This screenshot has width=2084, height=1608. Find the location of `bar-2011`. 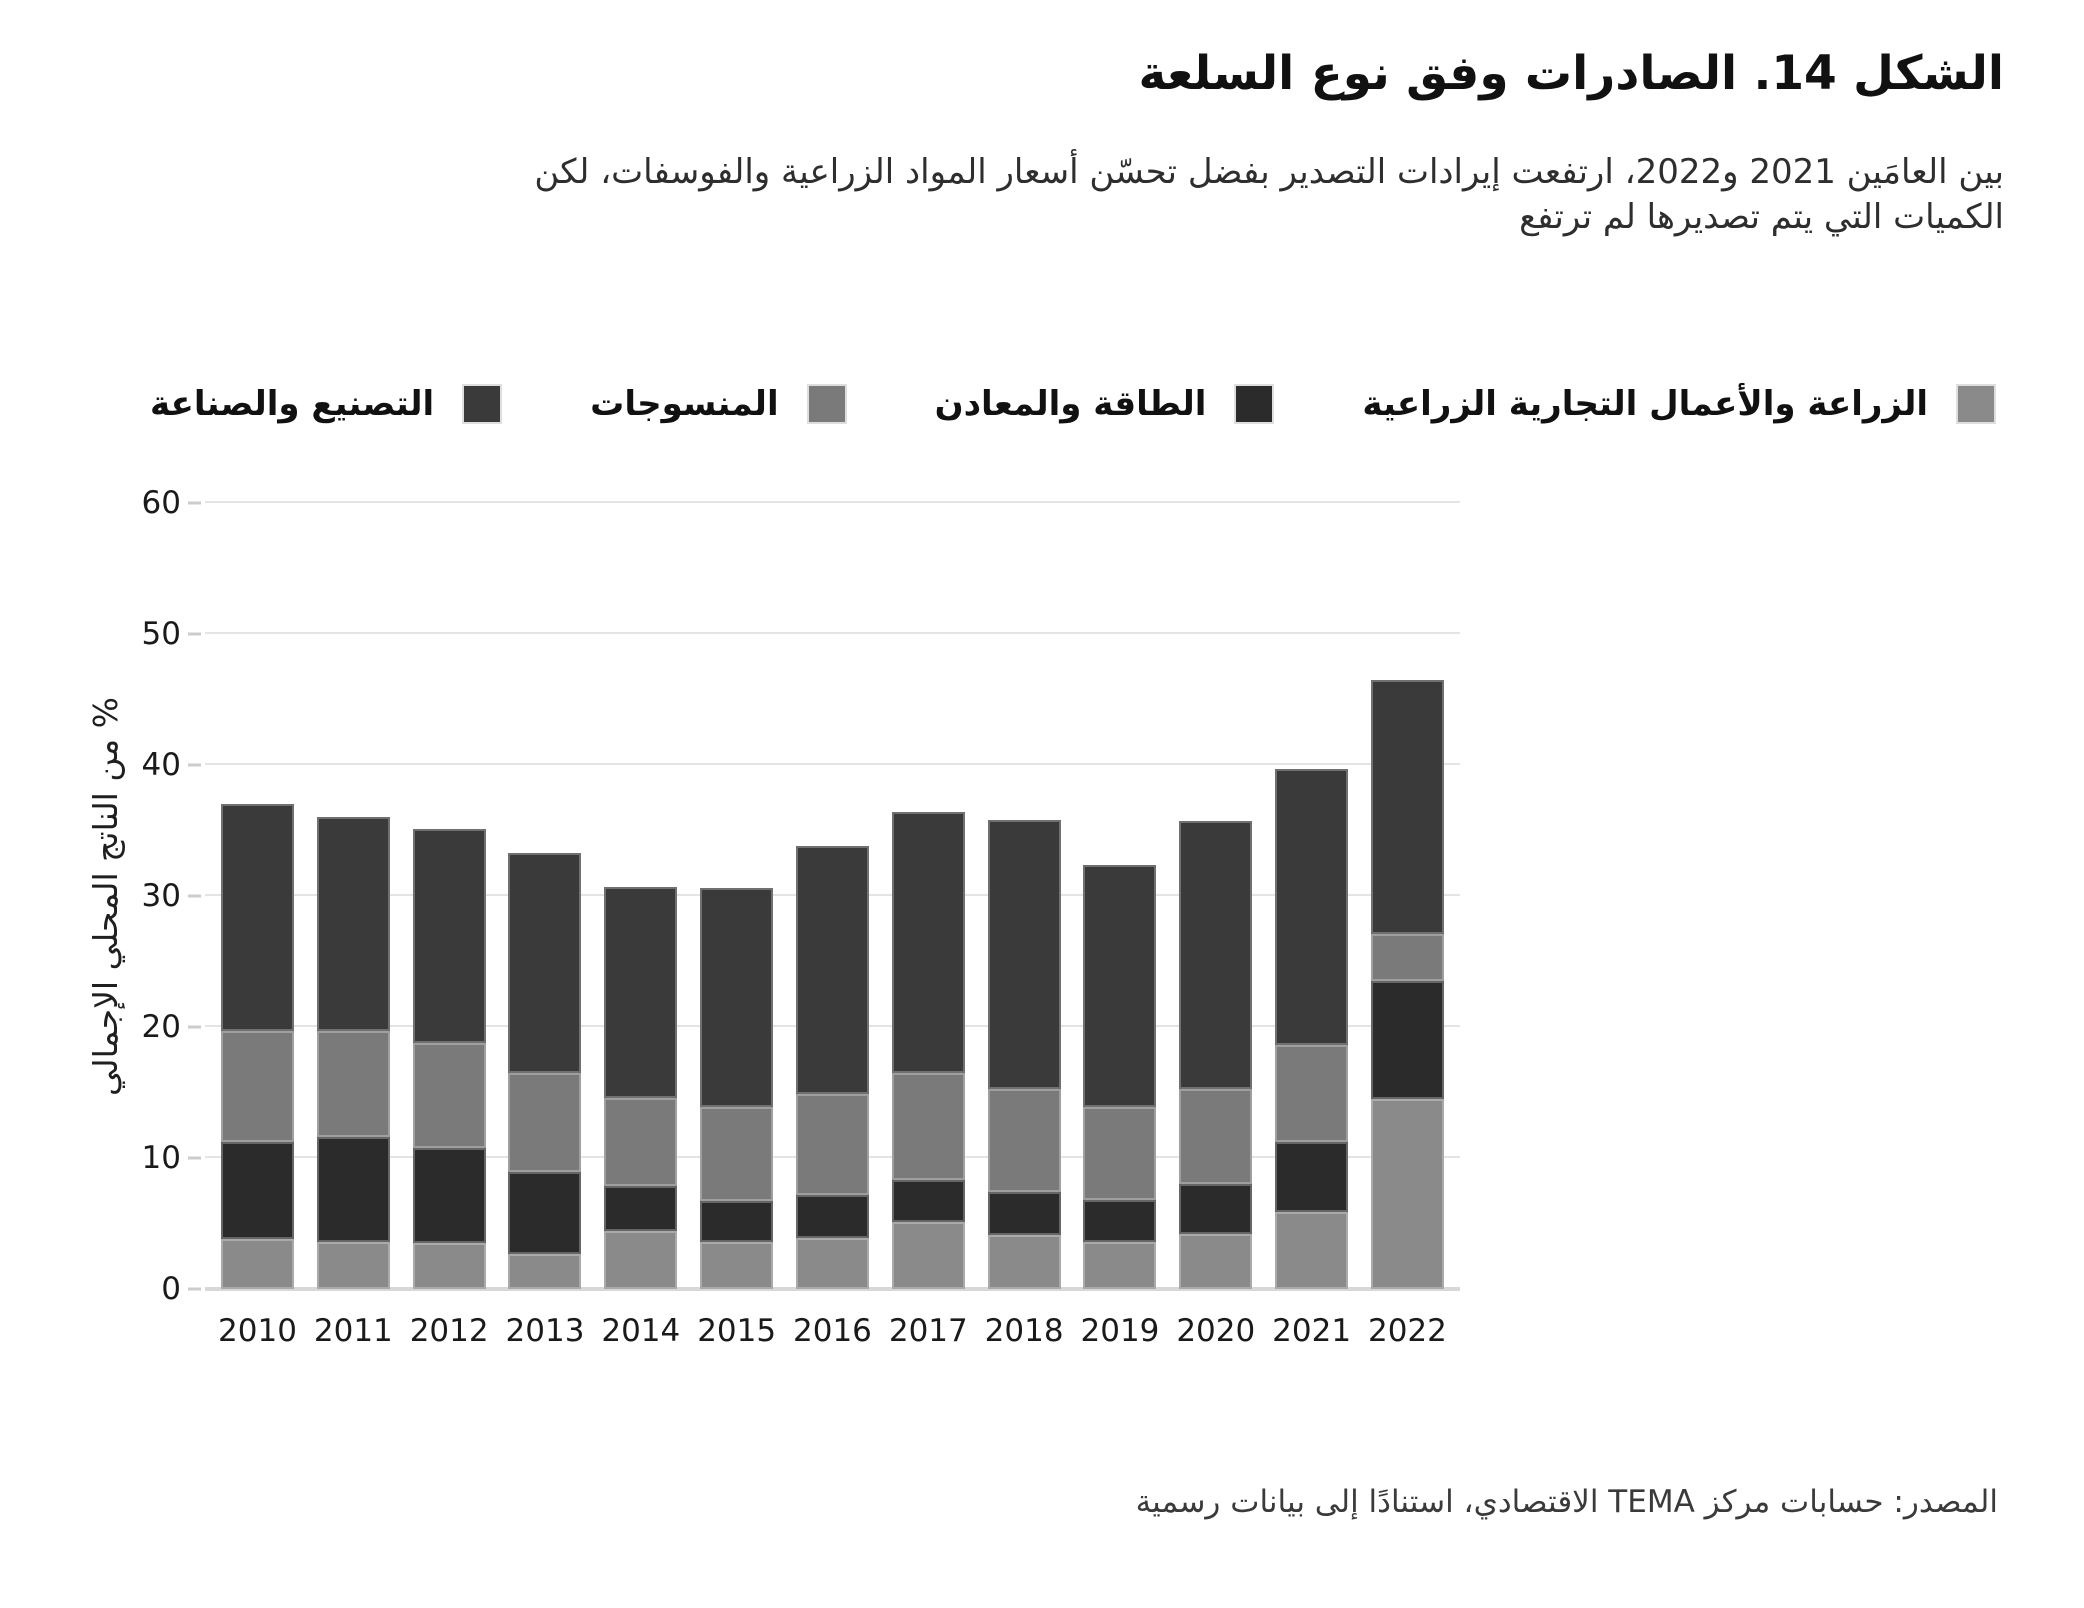

bar-2011 is located at coordinates (353, 1053).